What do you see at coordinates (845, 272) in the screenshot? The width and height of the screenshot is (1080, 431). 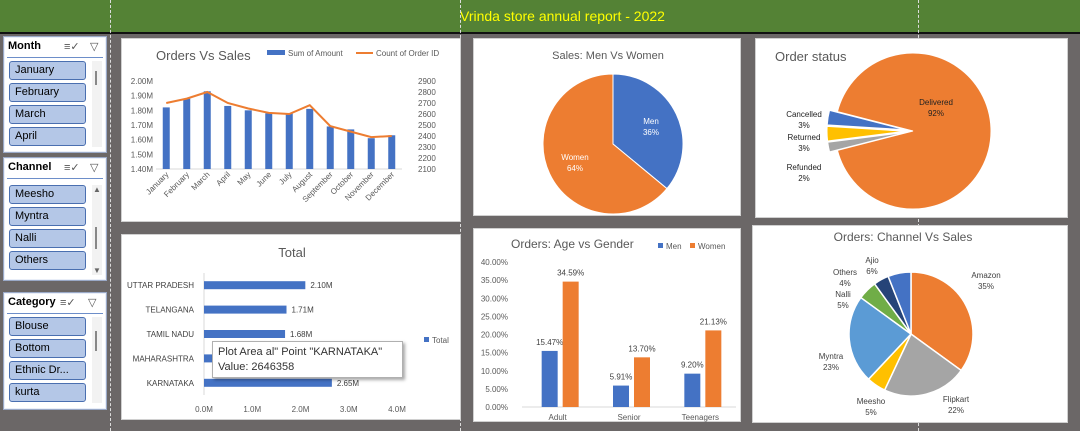 I see `slice-label: Others` at bounding box center [845, 272].